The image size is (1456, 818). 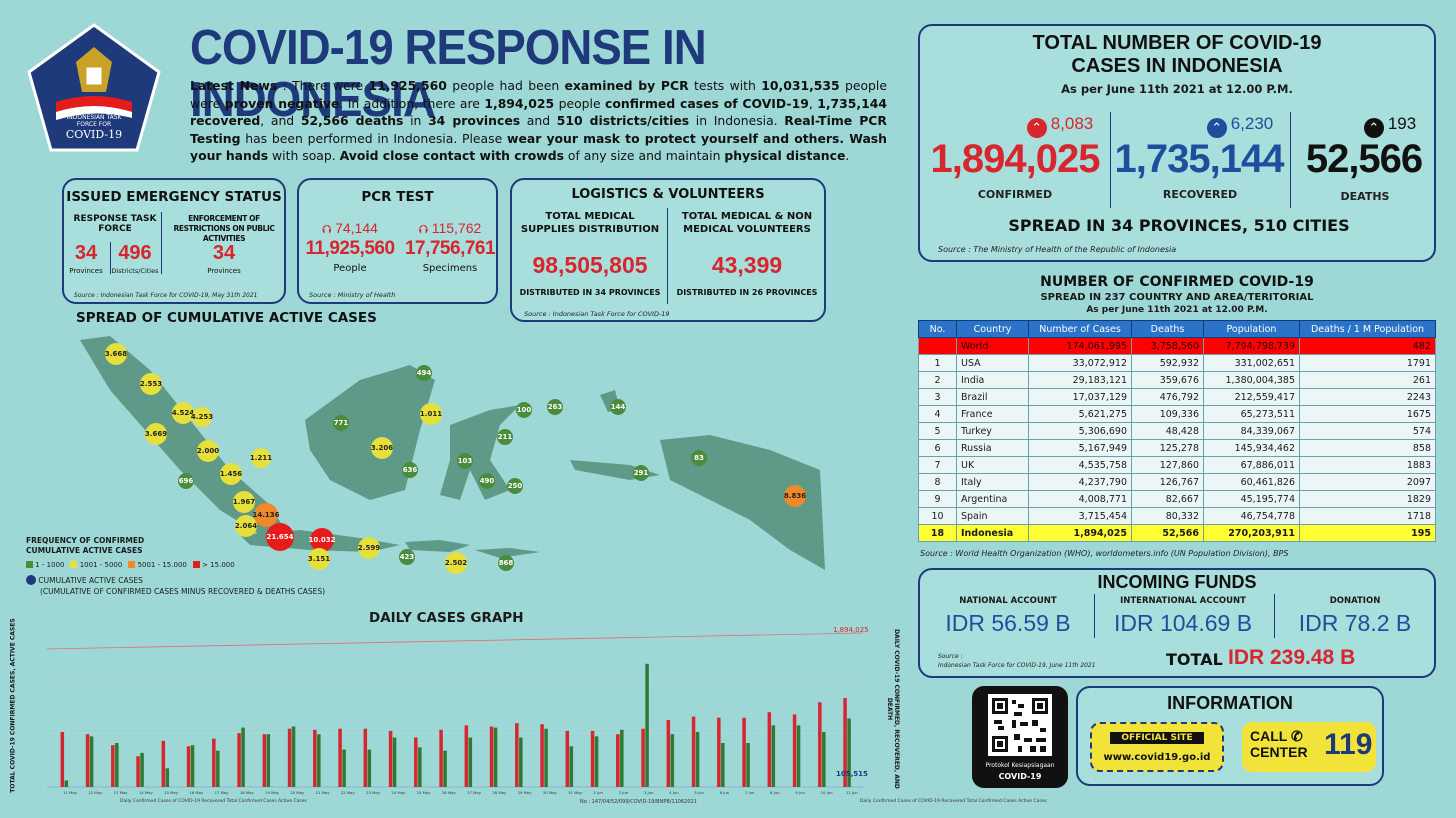 I want to click on table-cell: 82,667, so click(x=1167, y=499).